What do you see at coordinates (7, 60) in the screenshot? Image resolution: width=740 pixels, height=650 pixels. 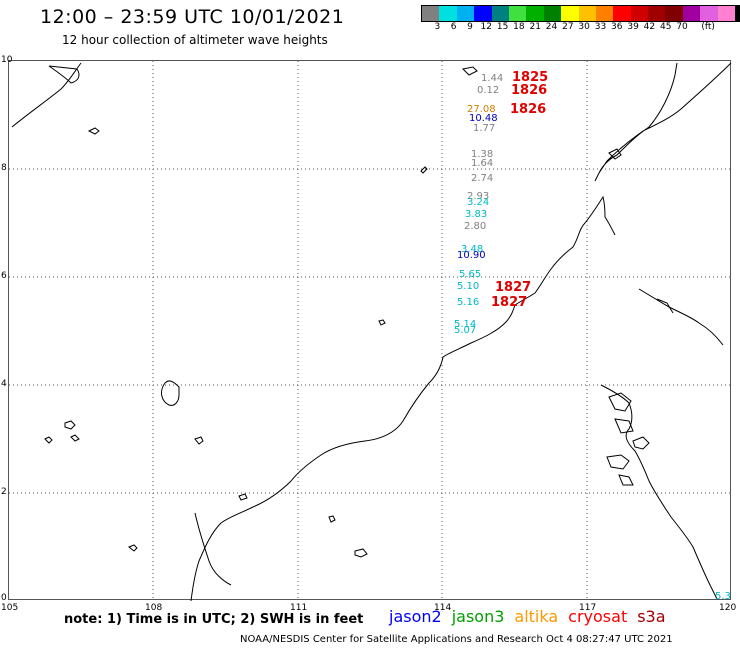 I see `y-tick-label: 10` at bounding box center [7, 60].